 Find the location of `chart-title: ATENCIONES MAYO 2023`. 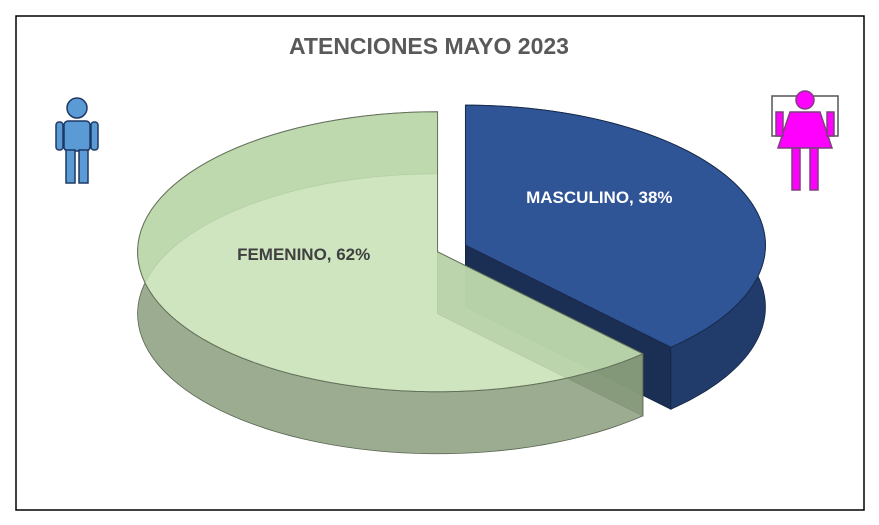

chart-title: ATENCIONES MAYO 2023 is located at coordinates (429, 46).